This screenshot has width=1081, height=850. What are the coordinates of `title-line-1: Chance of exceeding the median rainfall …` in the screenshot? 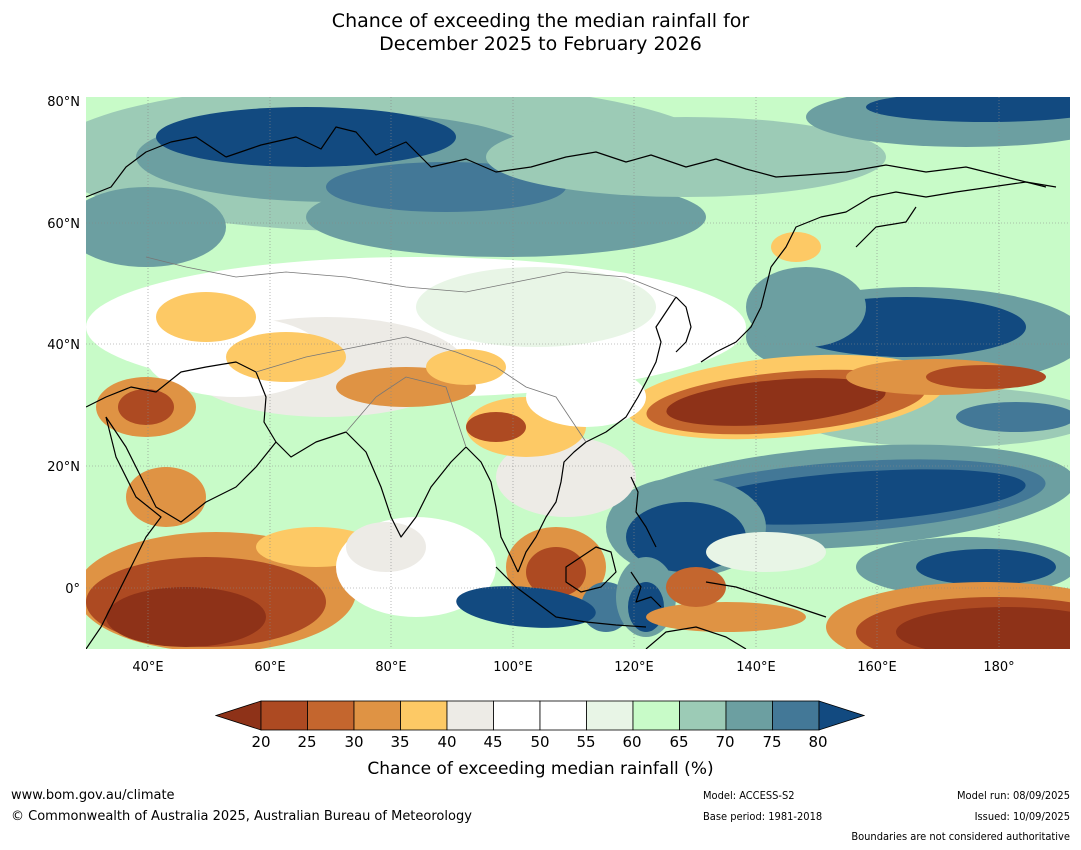 It's located at (540, 21).